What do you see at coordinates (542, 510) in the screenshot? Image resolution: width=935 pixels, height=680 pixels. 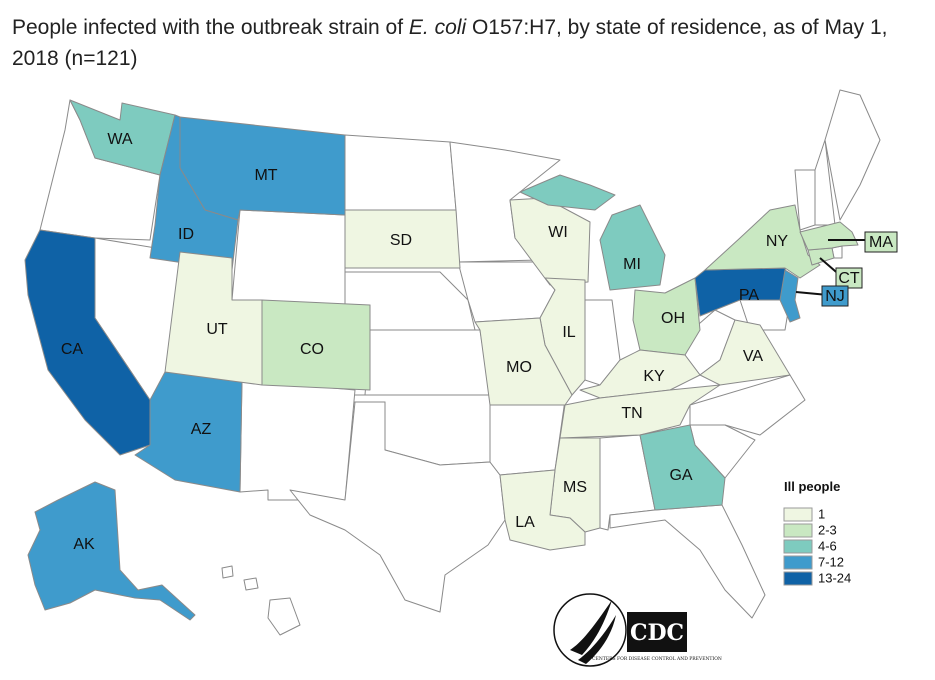 I see `state-LA` at bounding box center [542, 510].